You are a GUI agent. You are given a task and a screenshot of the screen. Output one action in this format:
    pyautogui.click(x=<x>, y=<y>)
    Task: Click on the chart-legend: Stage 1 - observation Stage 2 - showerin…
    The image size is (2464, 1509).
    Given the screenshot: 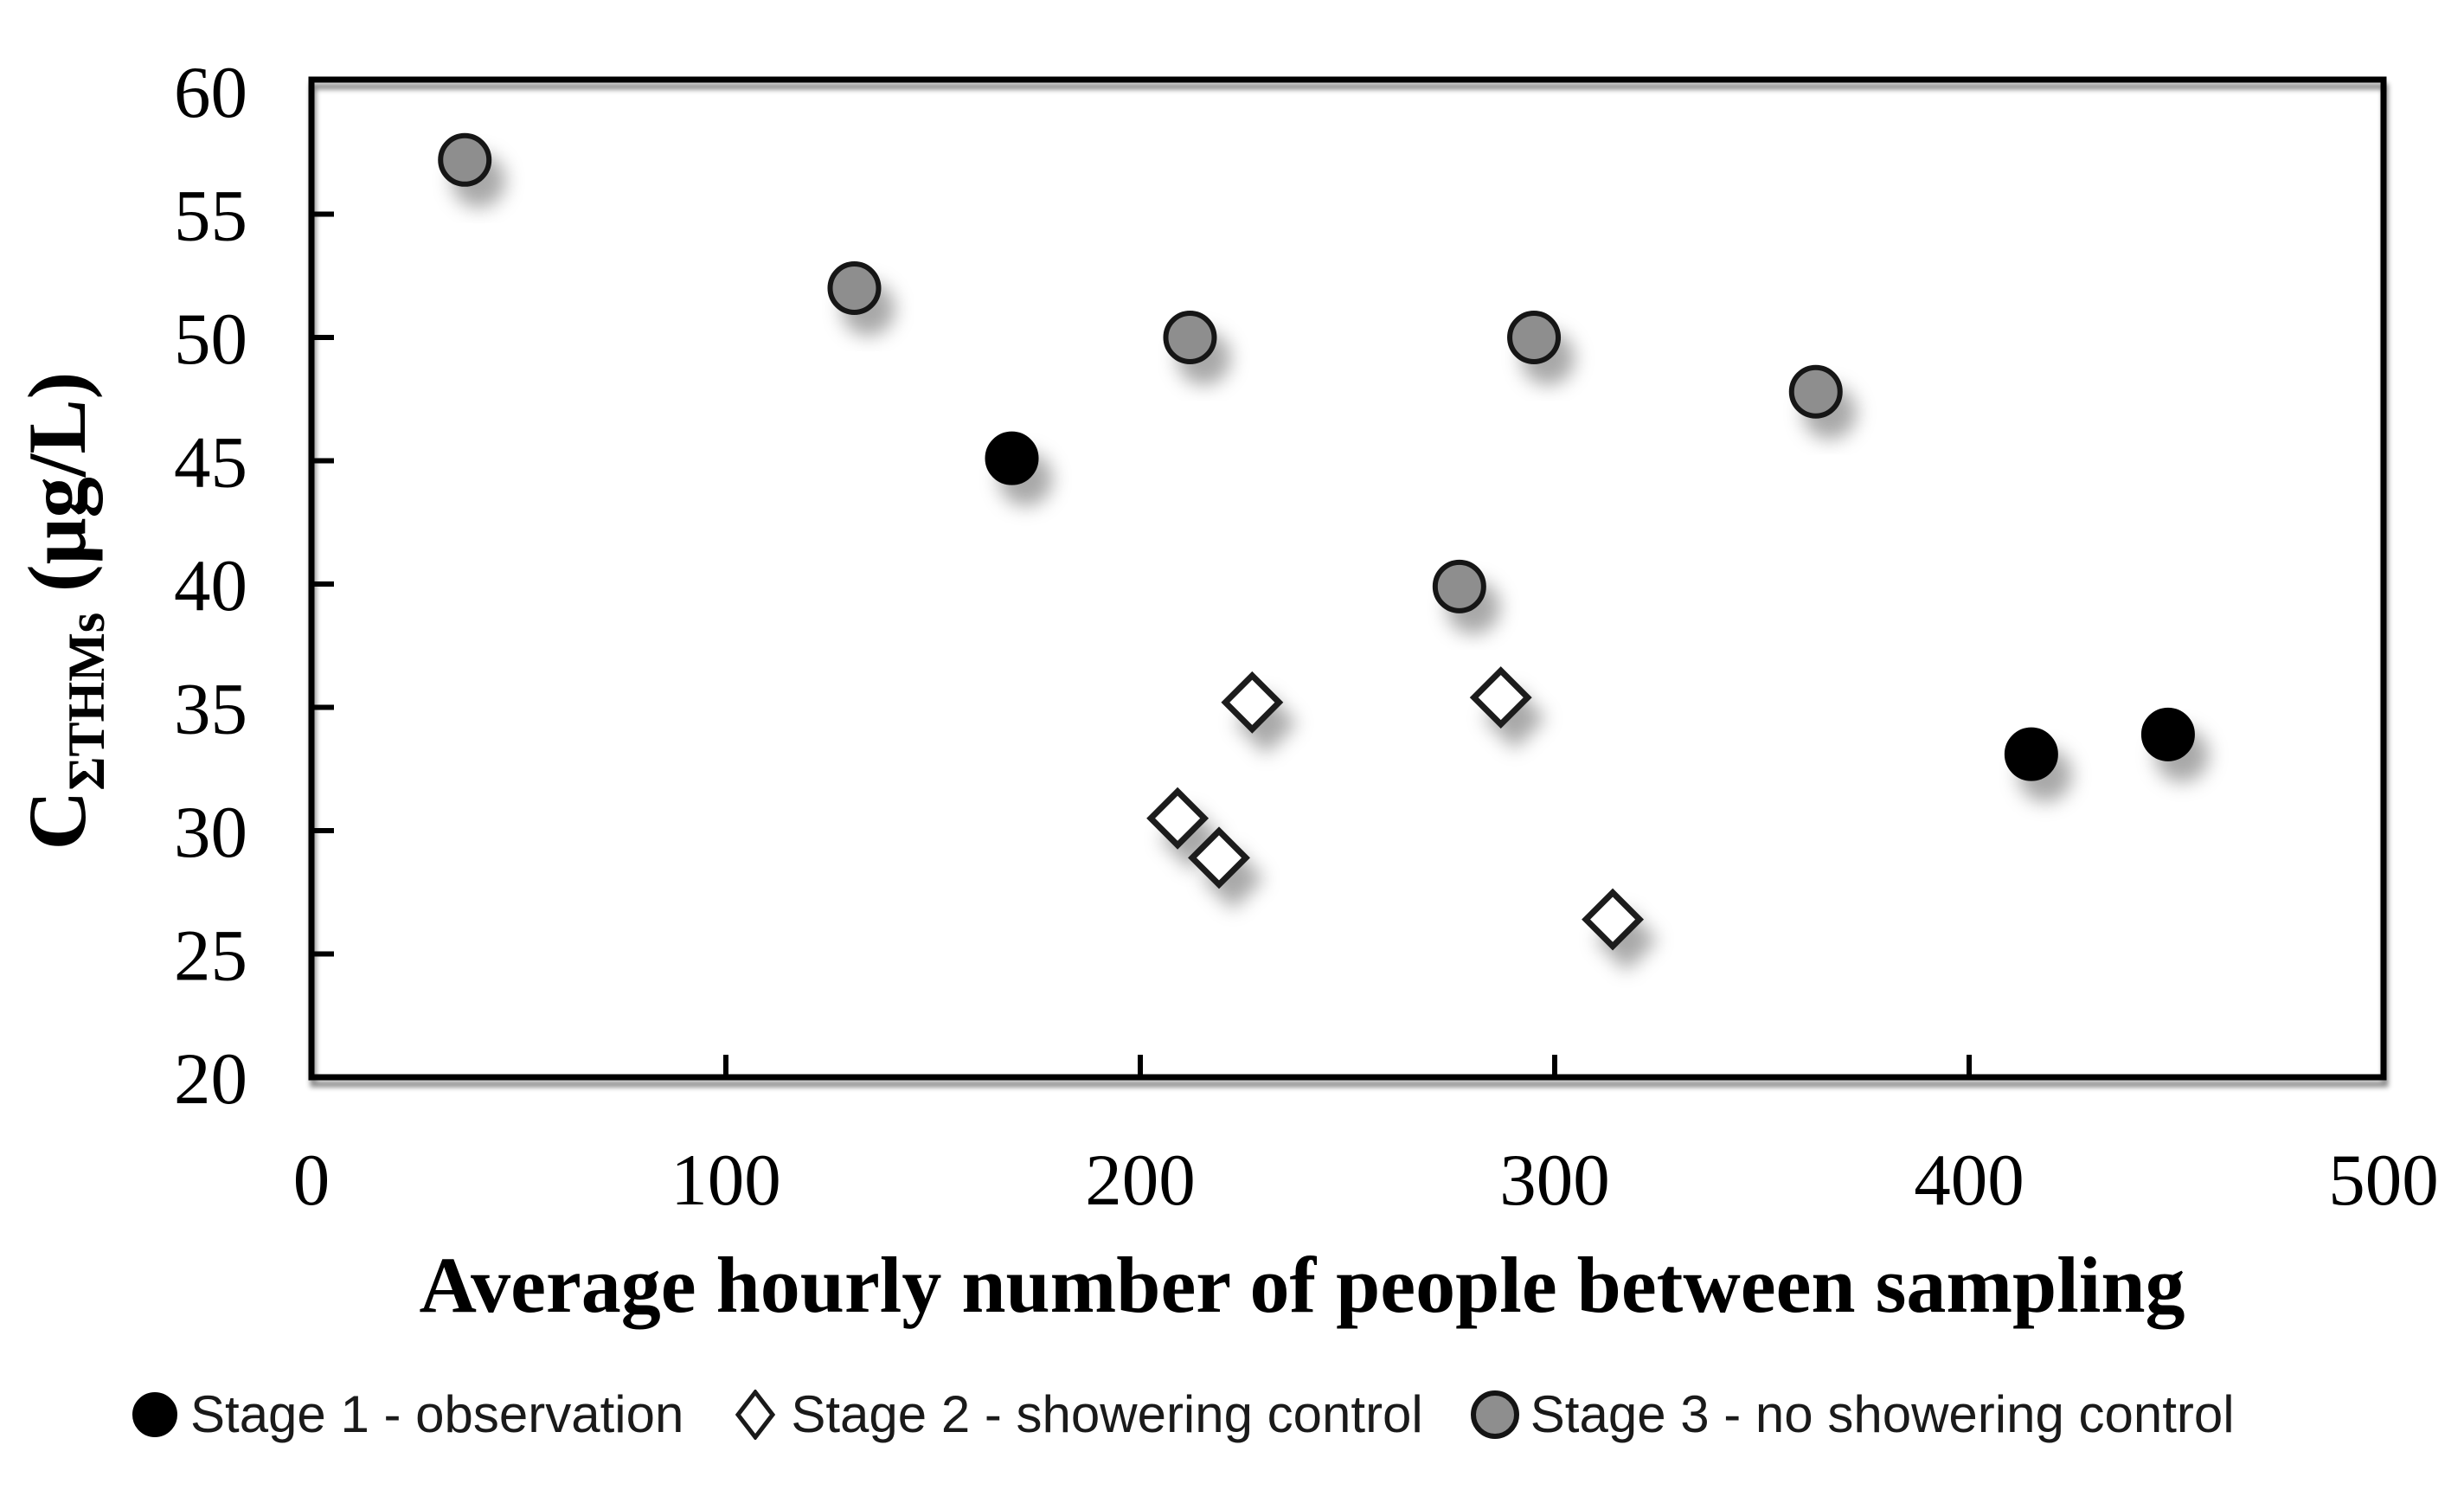 What is the action you would take?
    pyautogui.click(x=1183, y=1414)
    